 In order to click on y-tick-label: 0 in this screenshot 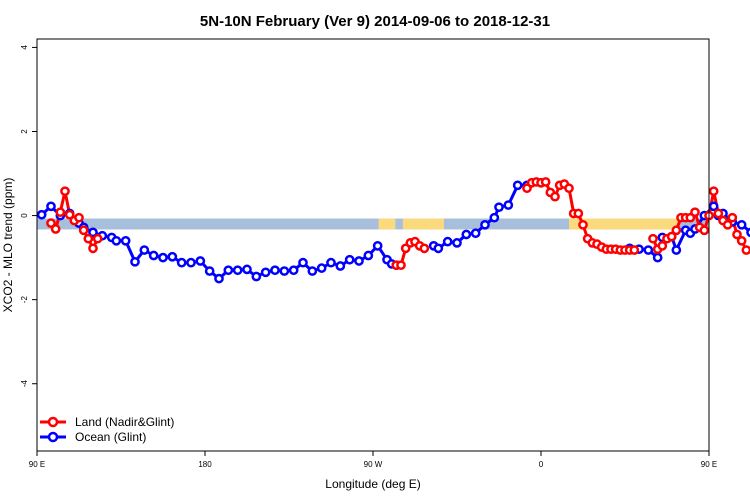, I will do `click(24, 215)`.